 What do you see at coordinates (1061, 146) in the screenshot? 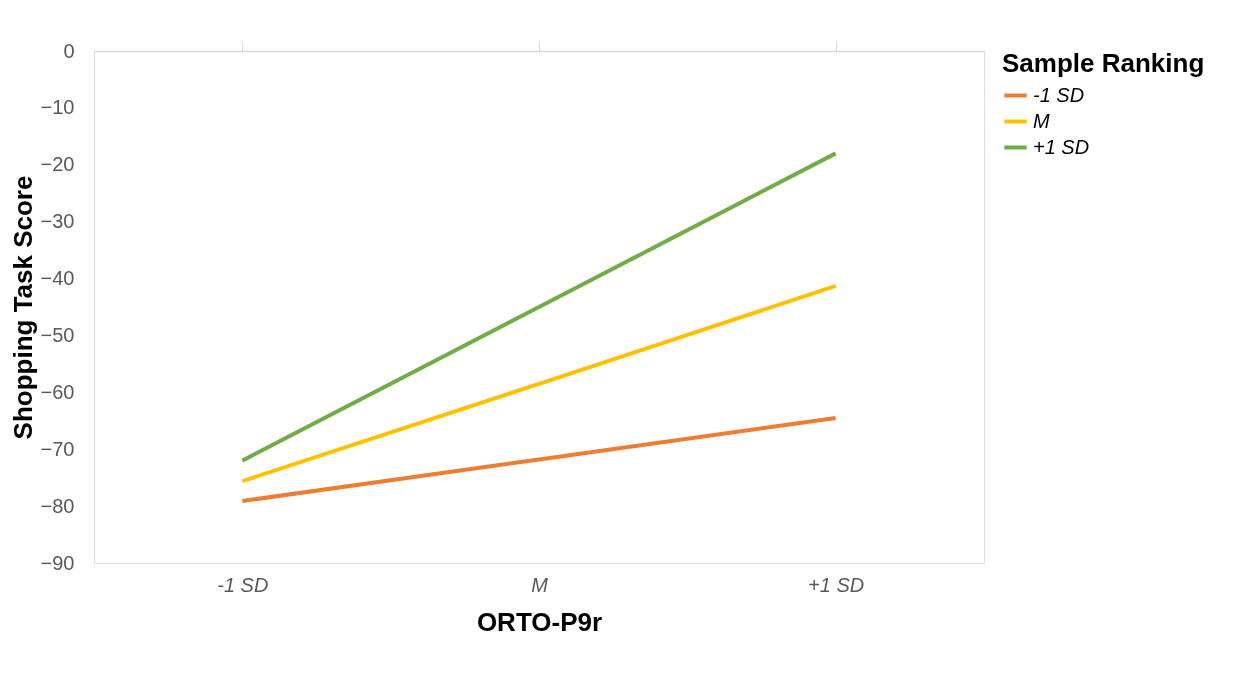
I see `legend-label: +1 SD` at bounding box center [1061, 146].